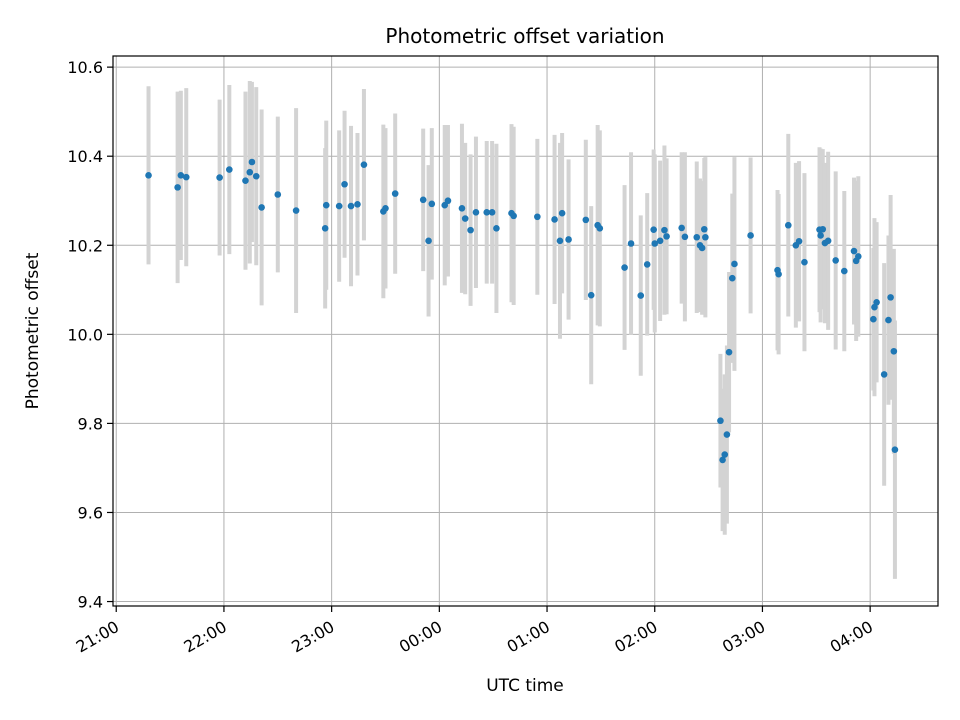 This screenshot has width=960, height=720. What do you see at coordinates (90, 602) in the screenshot?
I see `y-tick-label: 9.4` at bounding box center [90, 602].